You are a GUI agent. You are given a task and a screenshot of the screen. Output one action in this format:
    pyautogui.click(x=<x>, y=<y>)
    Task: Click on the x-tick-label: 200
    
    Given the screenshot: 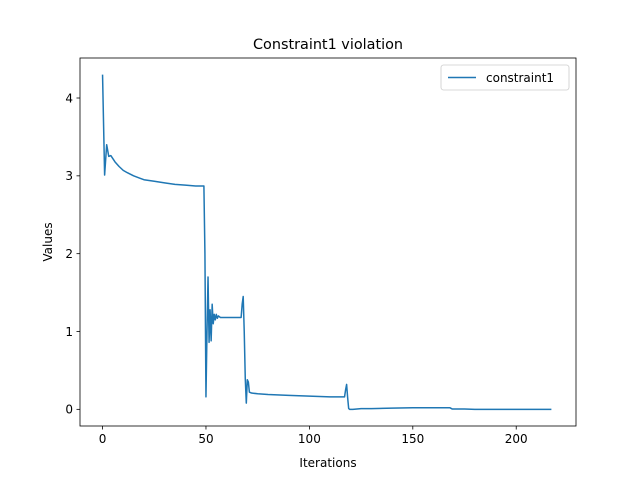 What is the action you would take?
    pyautogui.click(x=516, y=439)
    